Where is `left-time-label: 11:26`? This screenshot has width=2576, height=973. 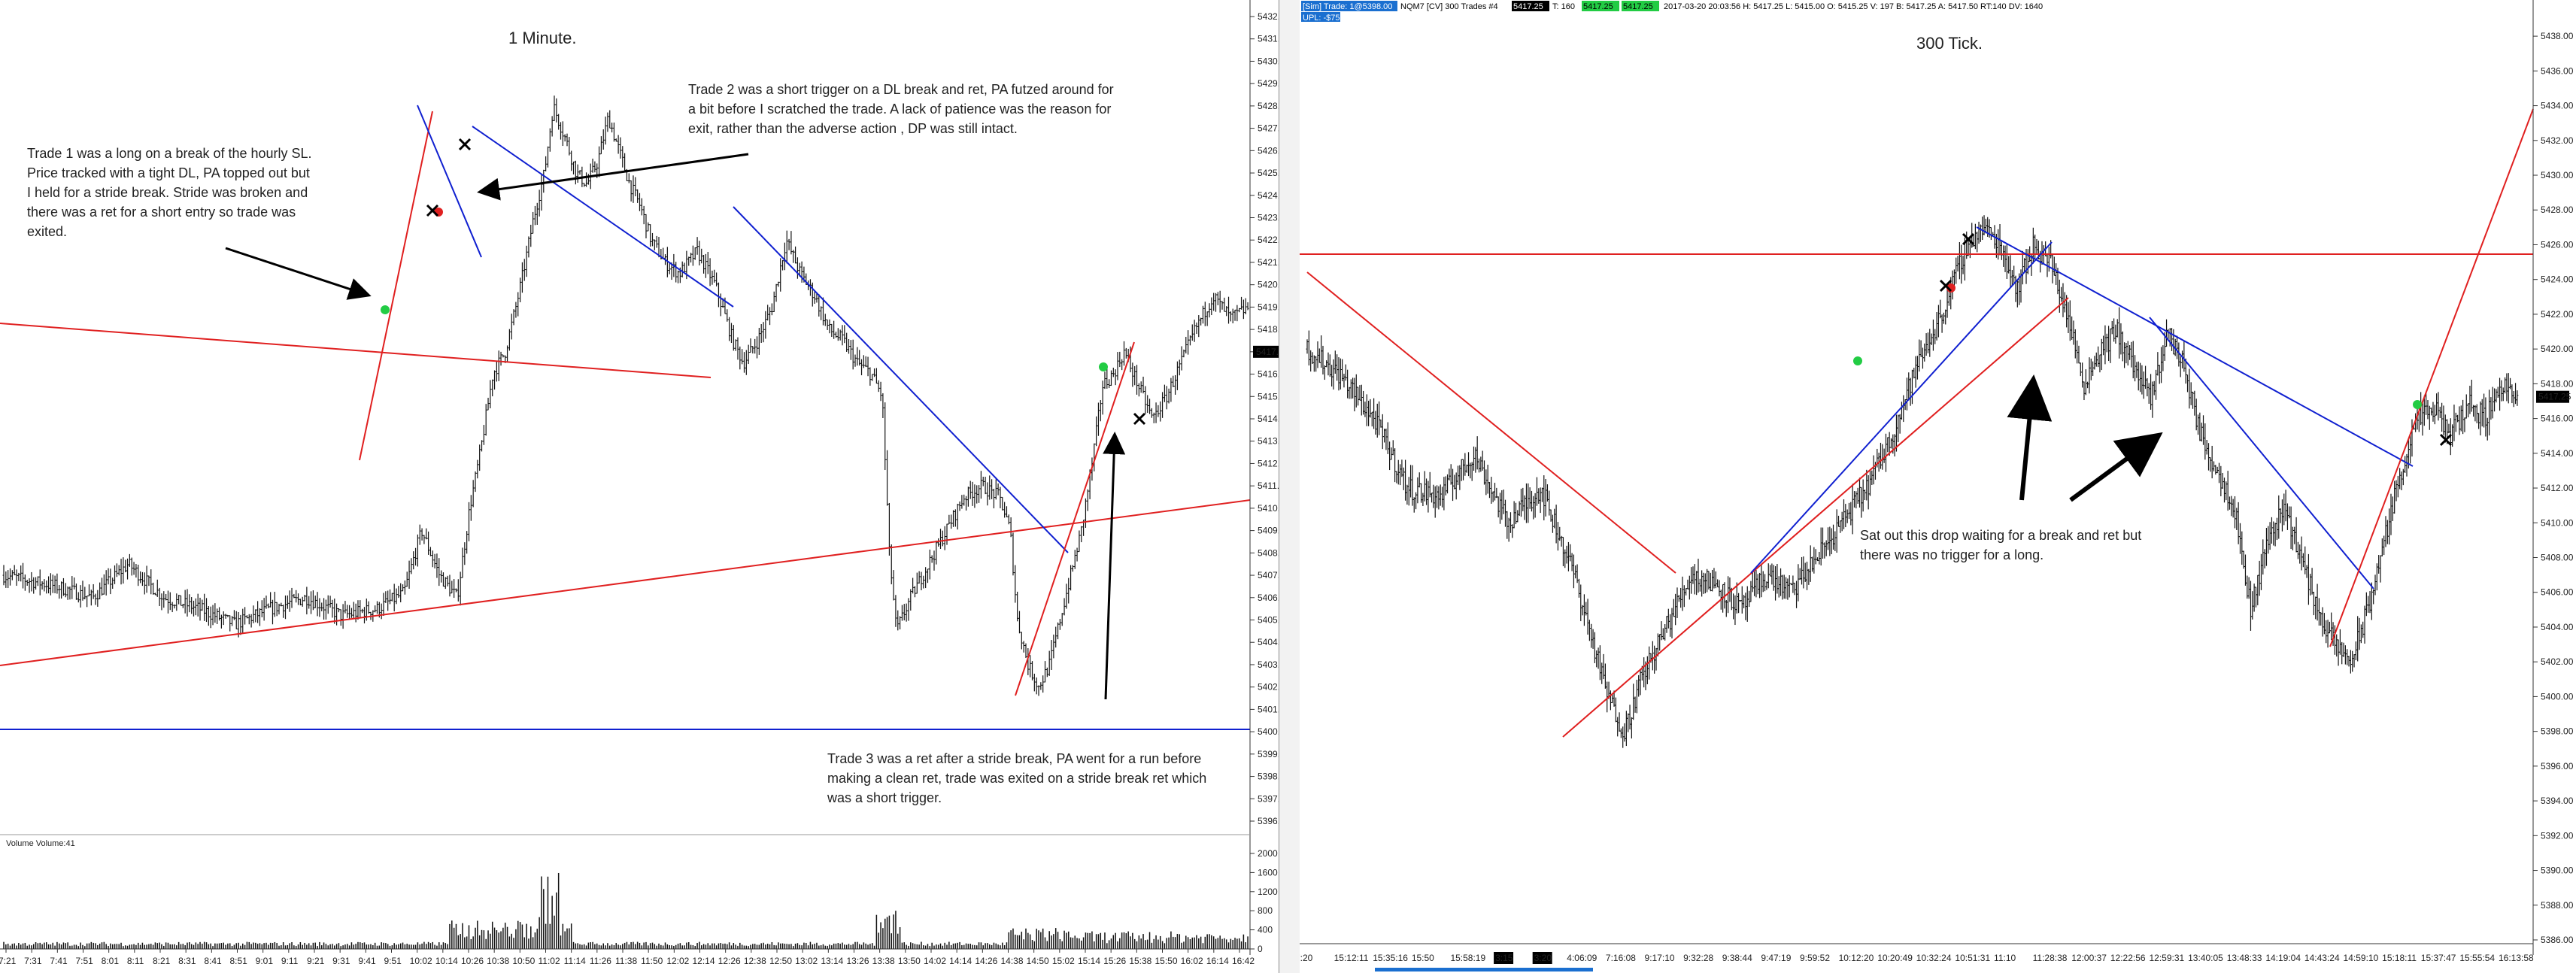 left-time-label: 11:26 is located at coordinates (600, 961).